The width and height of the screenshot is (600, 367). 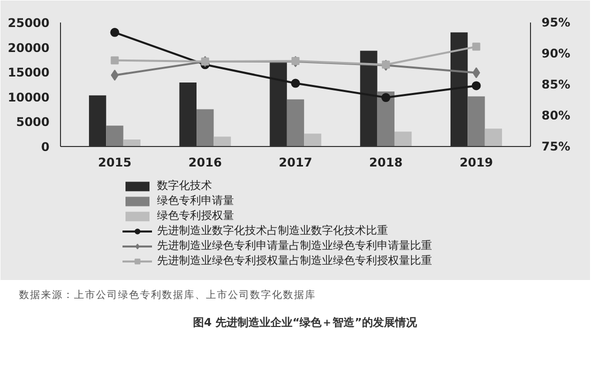 I want to click on y-tick-label: 5000, so click(x=33, y=122).